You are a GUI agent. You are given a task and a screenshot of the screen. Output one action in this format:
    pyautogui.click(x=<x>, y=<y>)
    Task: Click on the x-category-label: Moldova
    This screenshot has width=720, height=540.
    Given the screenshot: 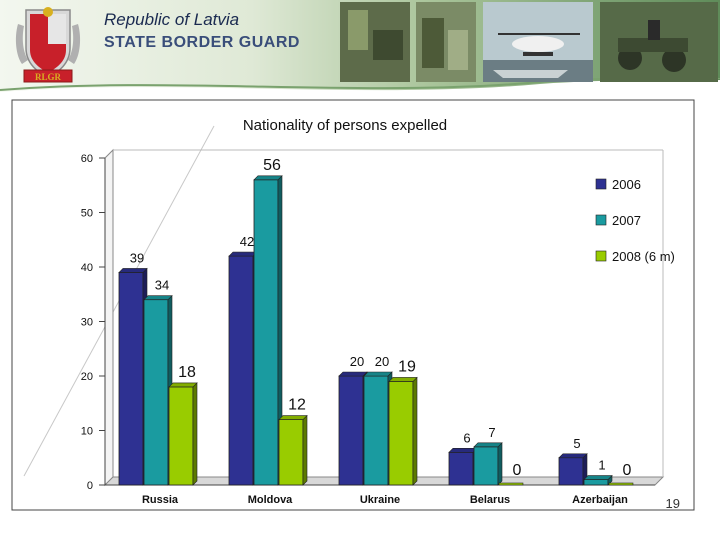 What is the action you would take?
    pyautogui.click(x=270, y=500)
    